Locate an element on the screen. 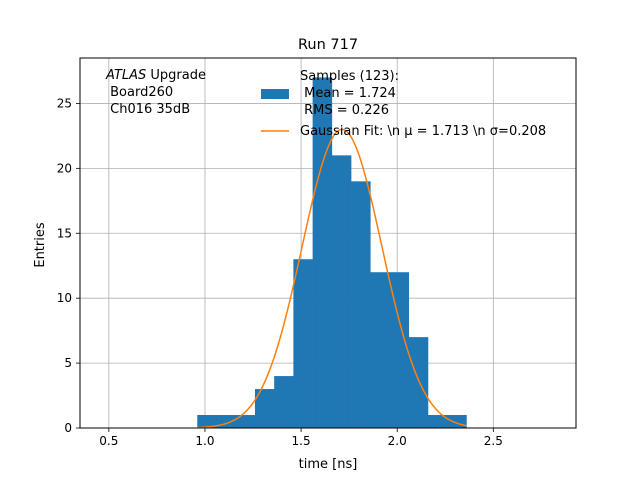 The width and height of the screenshot is (640, 480). legend-samples-line-3: RMS = 0.226 is located at coordinates (344, 110).